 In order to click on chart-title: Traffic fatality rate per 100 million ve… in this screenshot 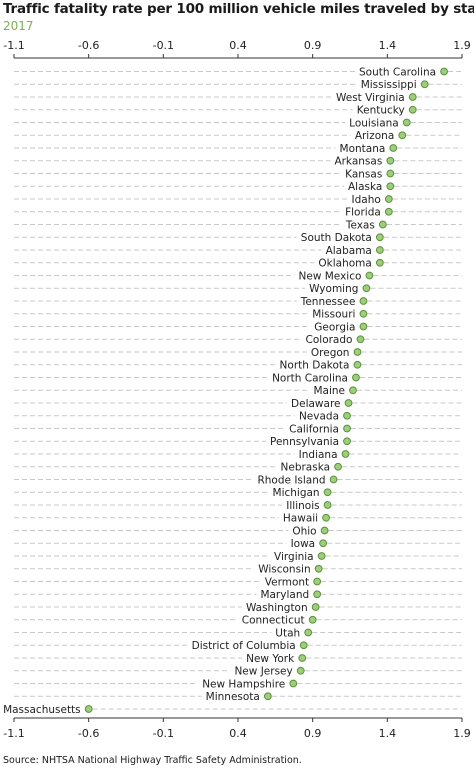, I will do `click(238, 9)`.